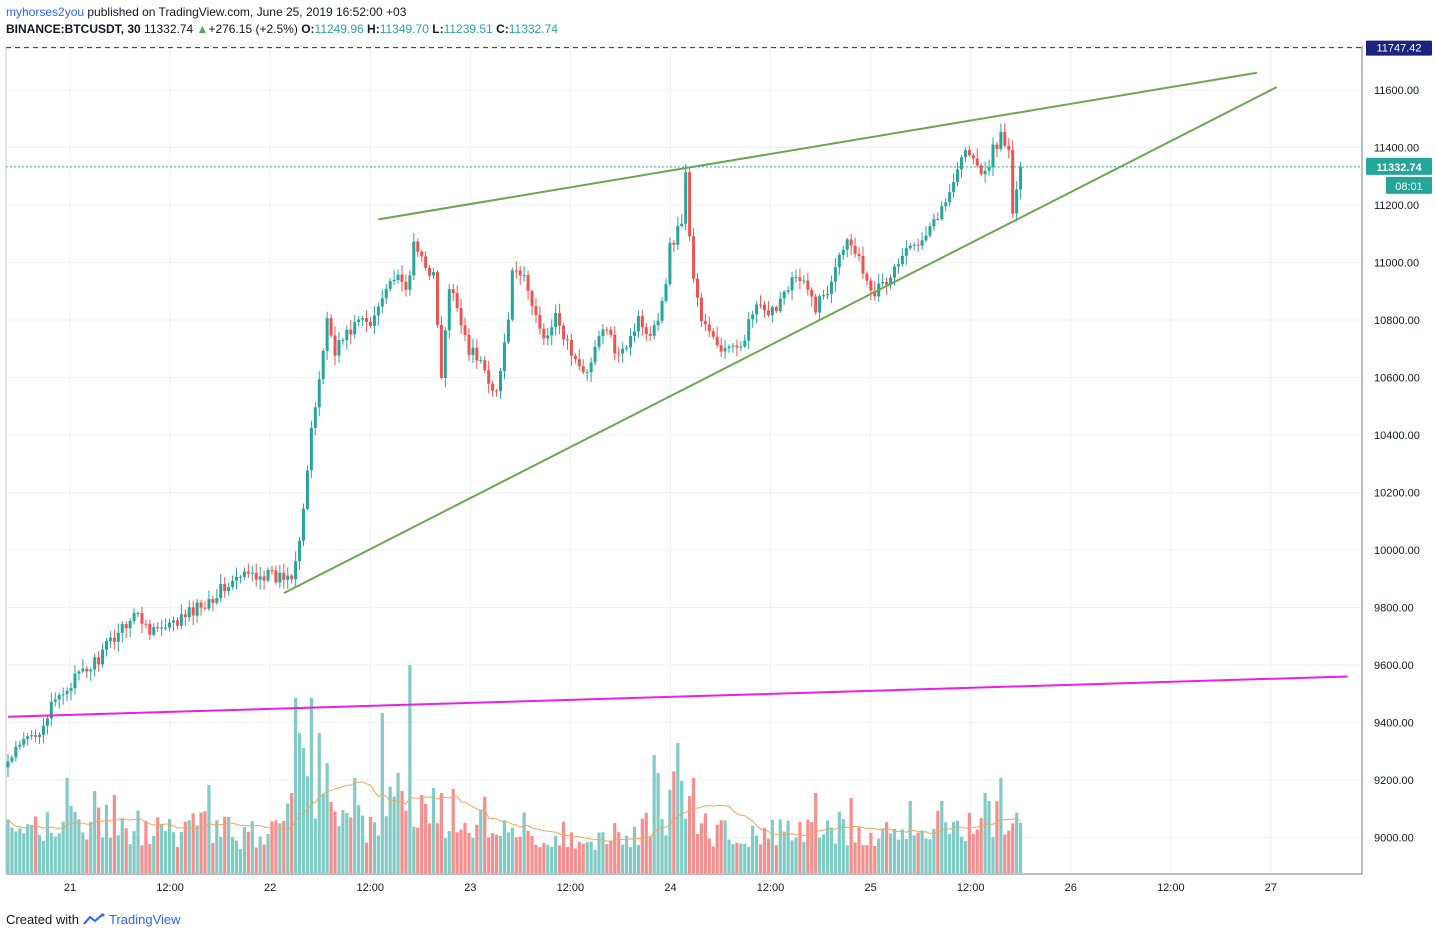  What do you see at coordinates (73, 29) in the screenshot?
I see `symbol-label: BINANCE:BTCUSDT, 30` at bounding box center [73, 29].